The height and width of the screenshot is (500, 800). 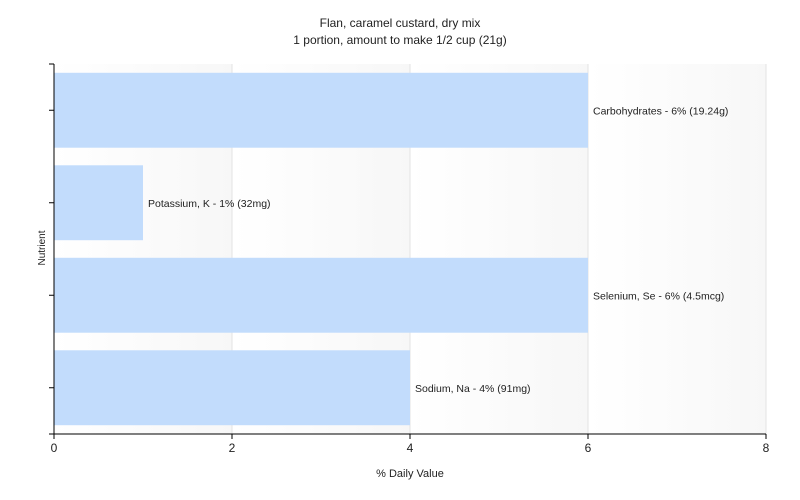 What do you see at coordinates (400, 40) in the screenshot?
I see `chart-subtitle: 1 portion, amount to make 1/2 cup (21g)` at bounding box center [400, 40].